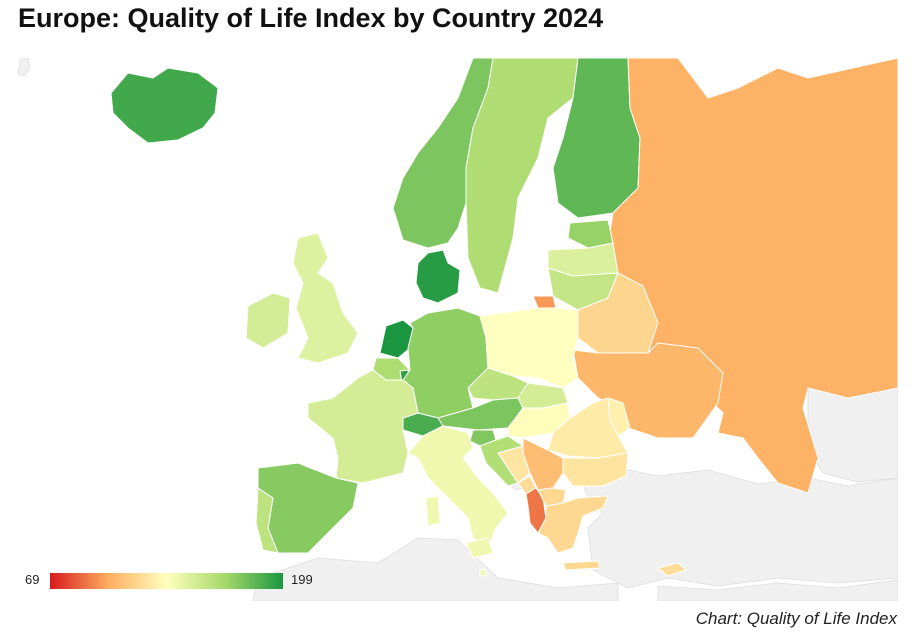 The width and height of the screenshot is (917, 641). Describe the element at coordinates (522, 176) in the screenshot. I see `region-sweden` at that location.